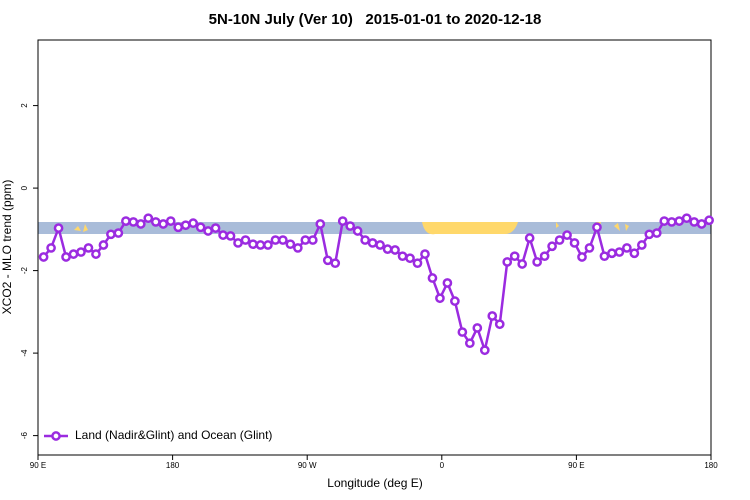 This screenshot has width=750, height=500. What do you see at coordinates (24, 436) in the screenshot?
I see `y-tick-label: -6` at bounding box center [24, 436].